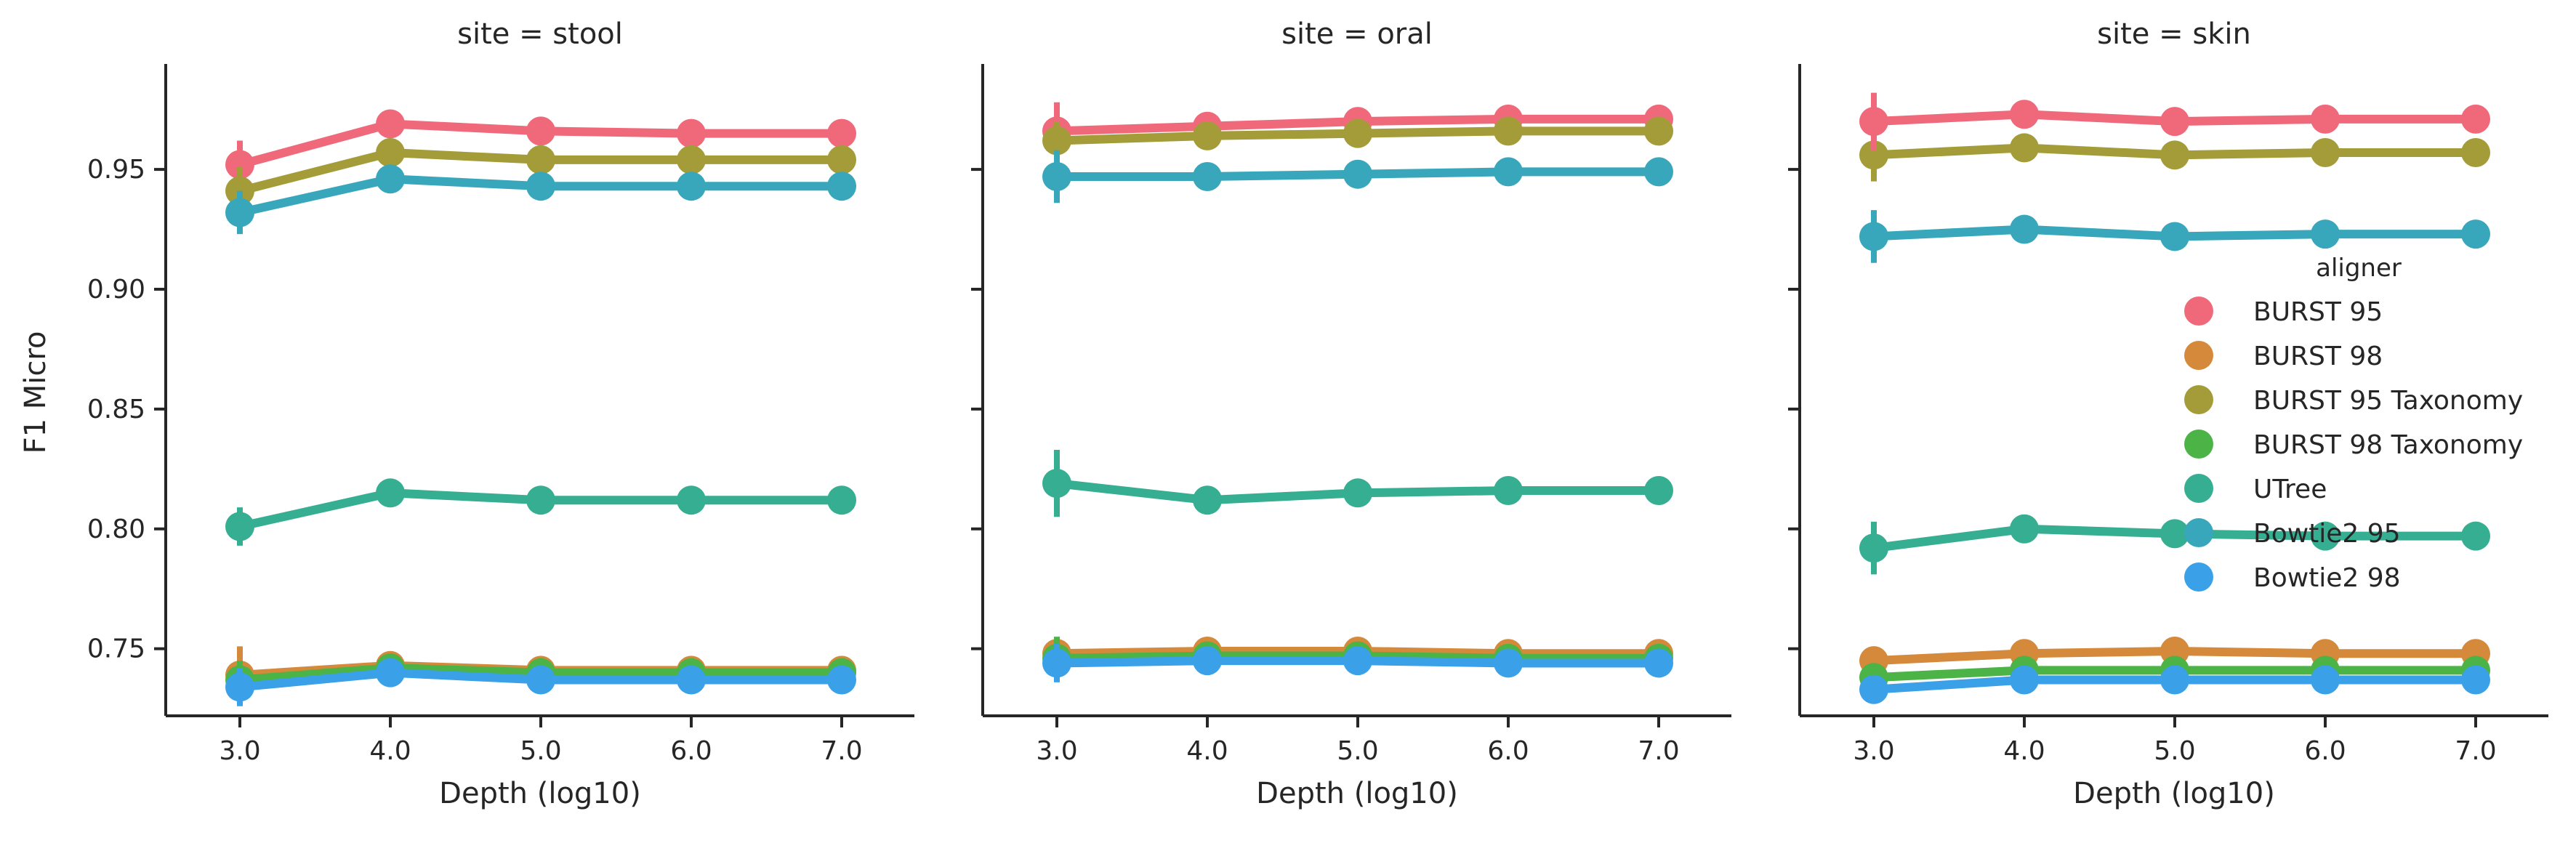 The image size is (2576, 851). Describe the element at coordinates (2318, 356) in the screenshot. I see `legend-label: BURST 98` at that location.